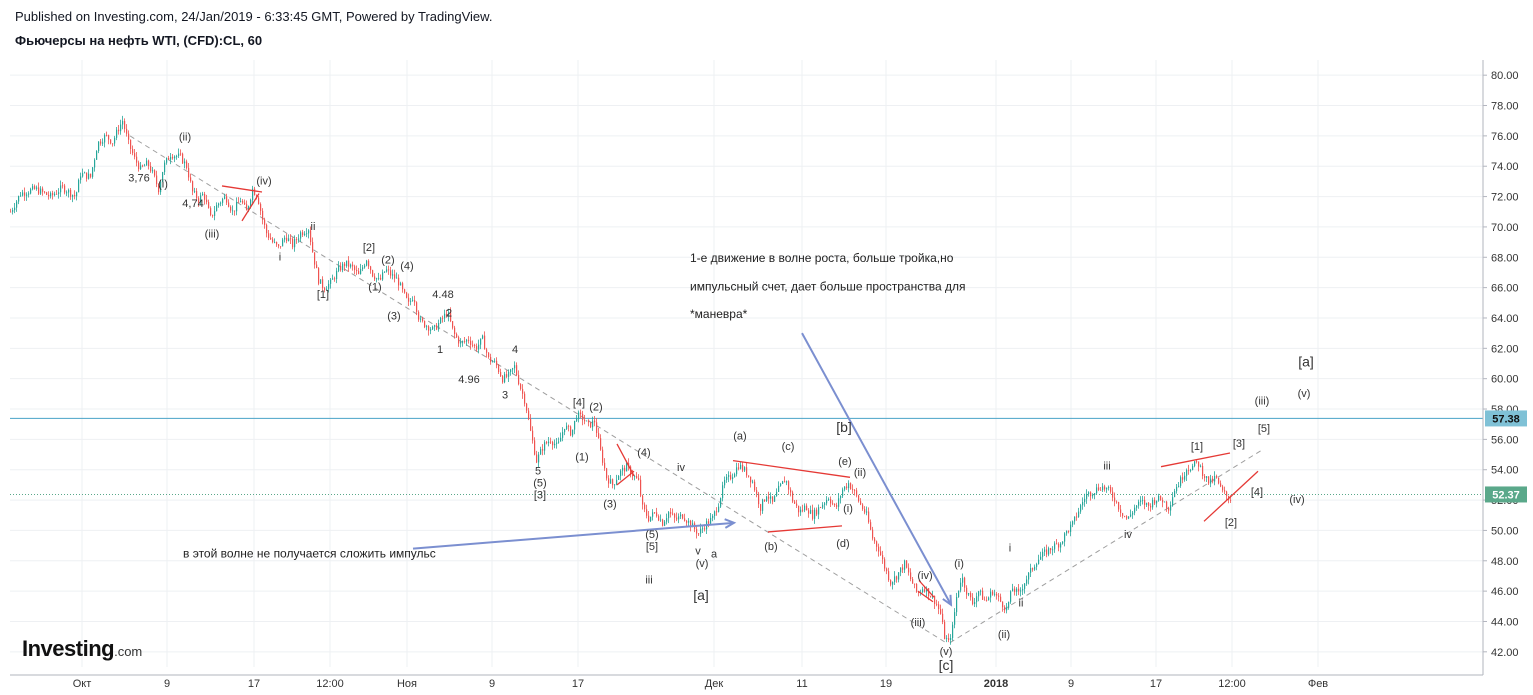 The width and height of the screenshot is (1533, 695). What do you see at coordinates (82, 684) in the screenshot?
I see `x-tick-label: Окт` at bounding box center [82, 684].